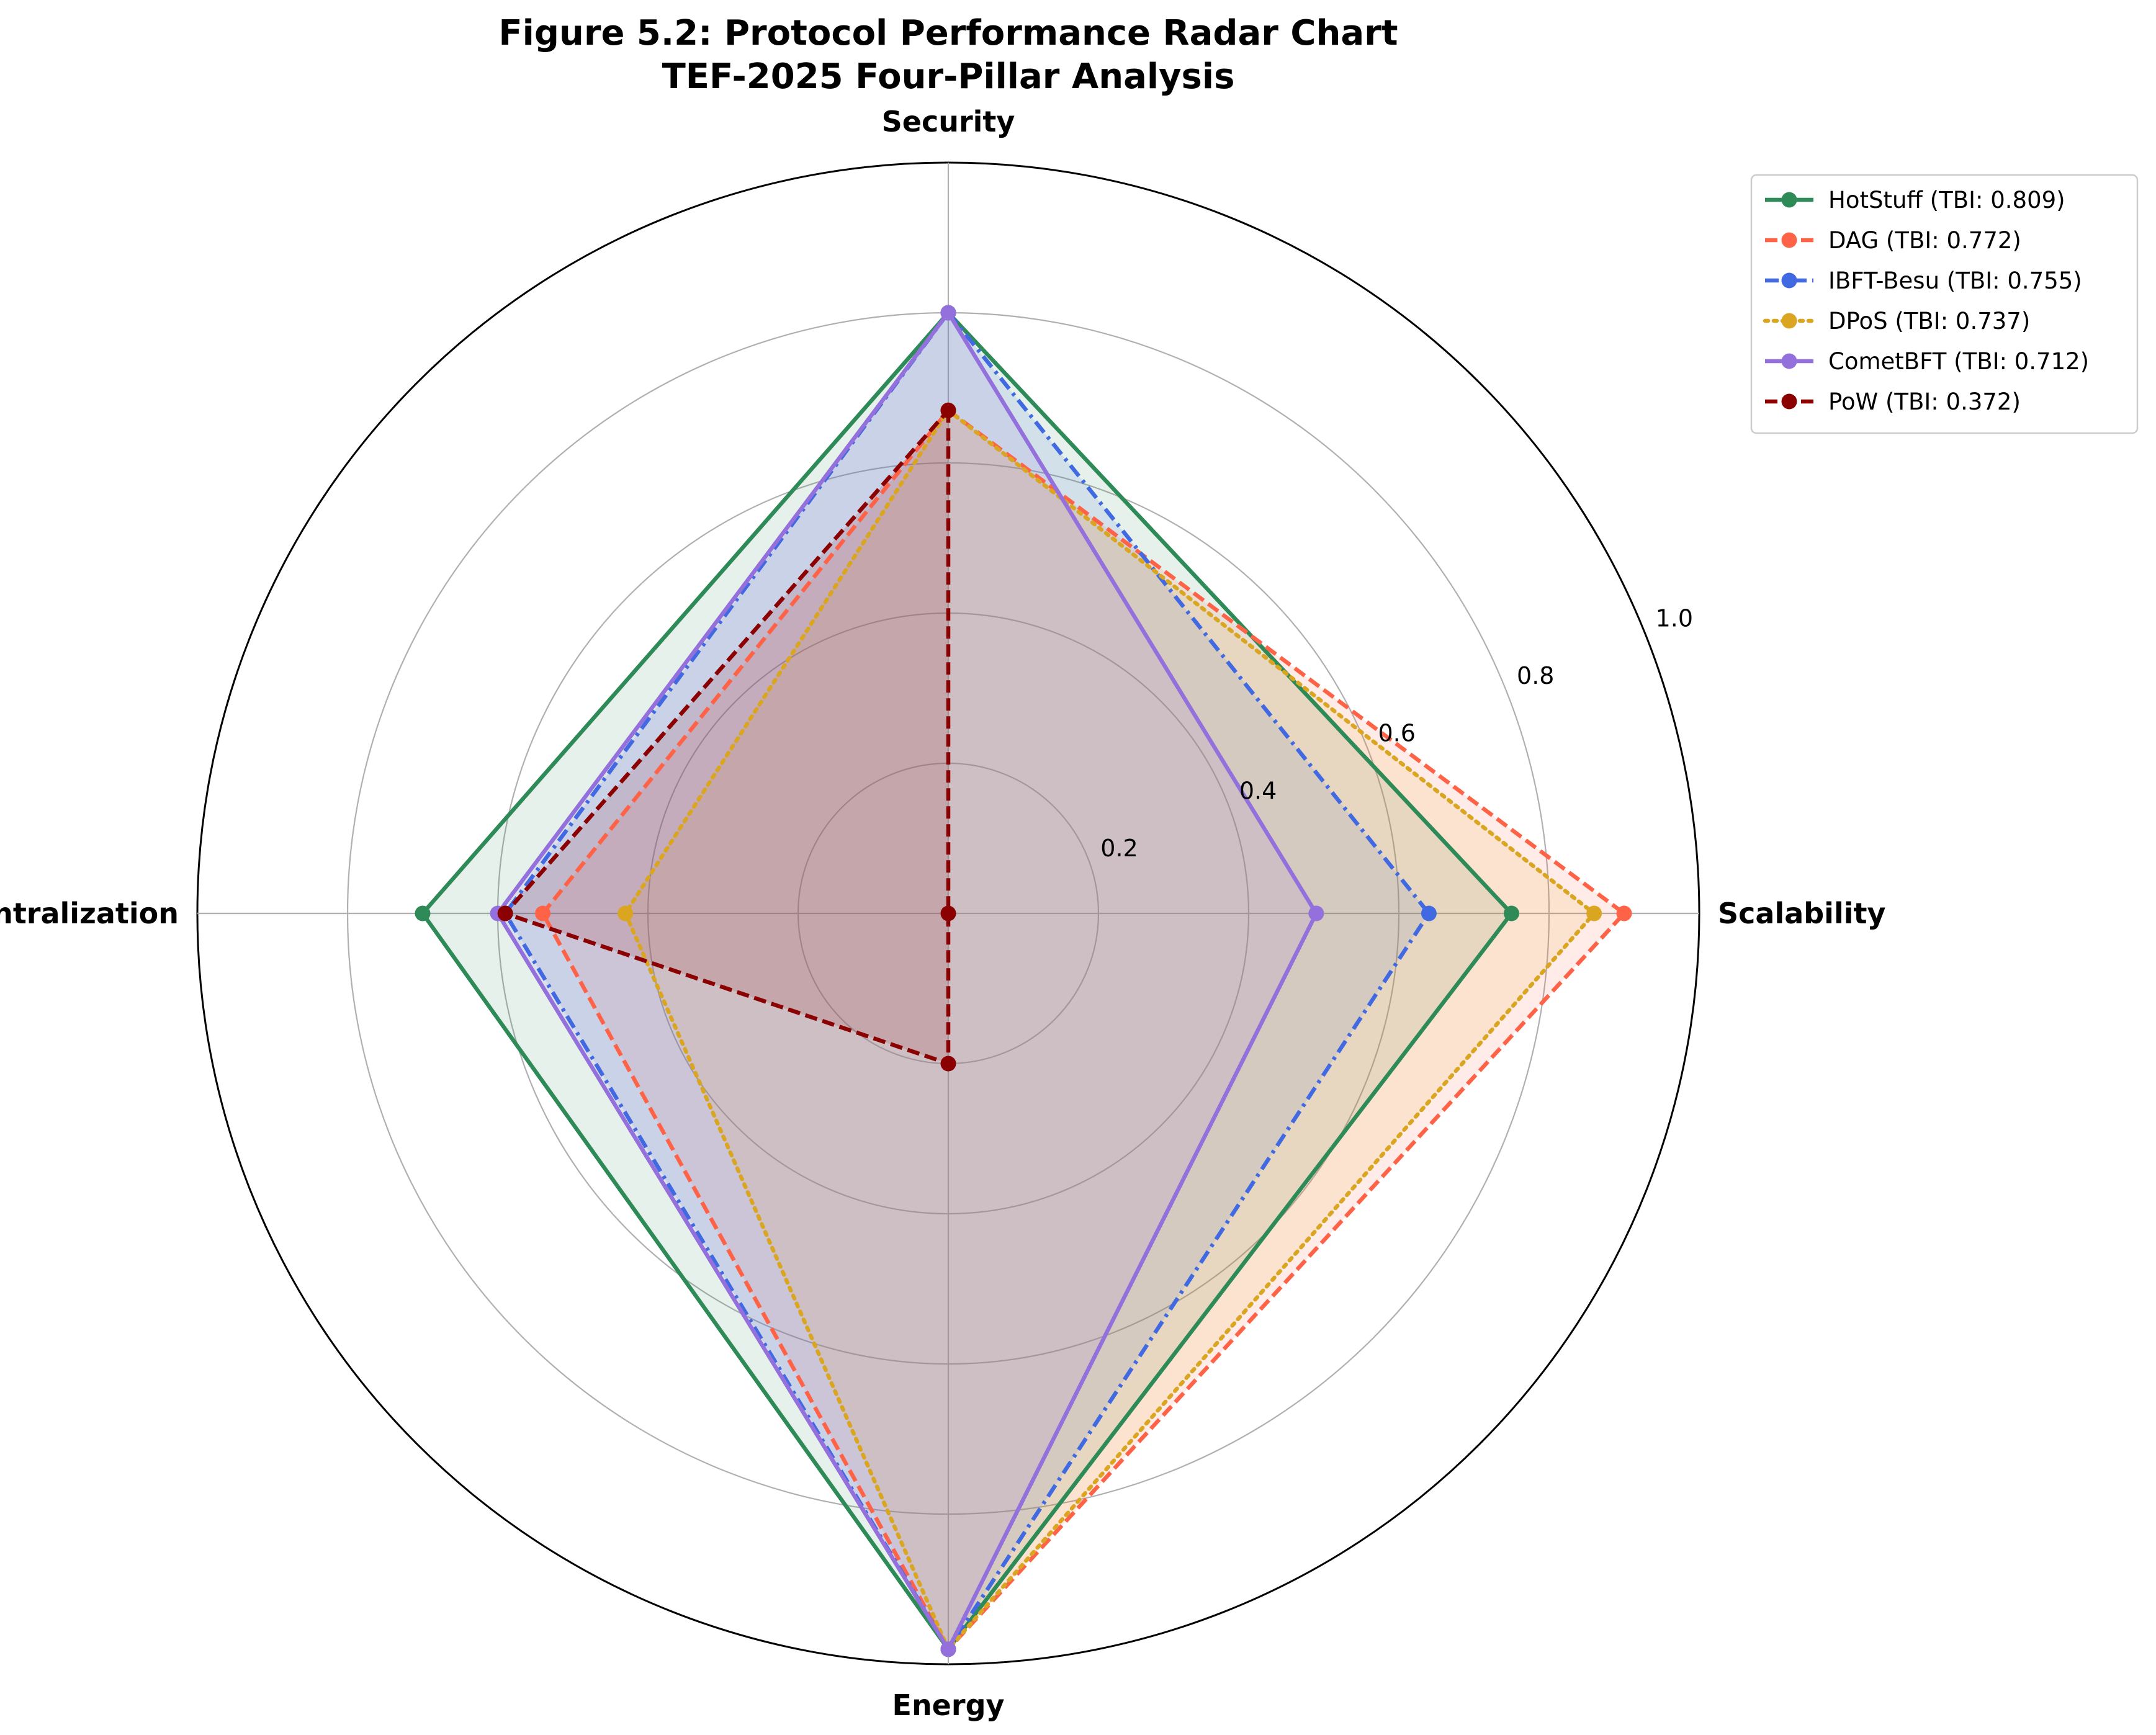 The width and height of the screenshot is (2156, 1735). Describe the element at coordinates (949, 121) in the screenshot. I see `axis-label-security: Security` at that location.